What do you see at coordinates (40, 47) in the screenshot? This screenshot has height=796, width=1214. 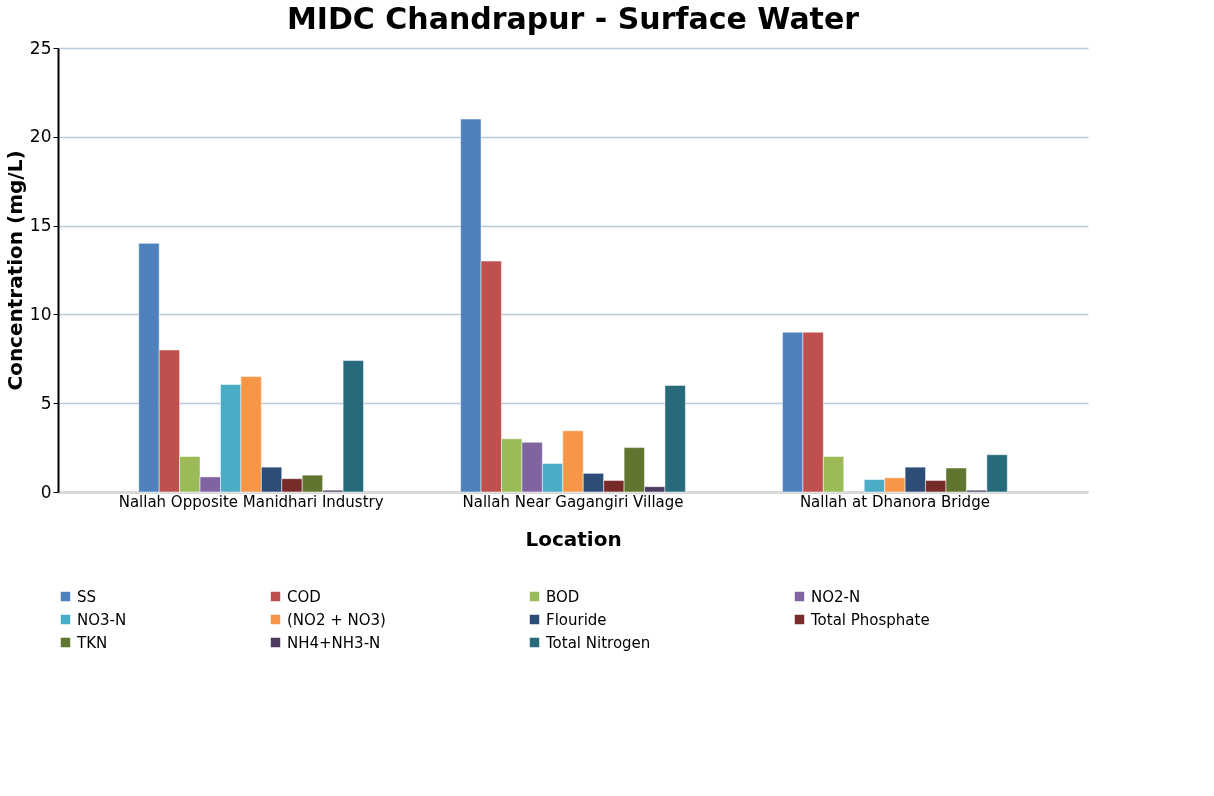 I see `y-tick-label: 25` at bounding box center [40, 47].